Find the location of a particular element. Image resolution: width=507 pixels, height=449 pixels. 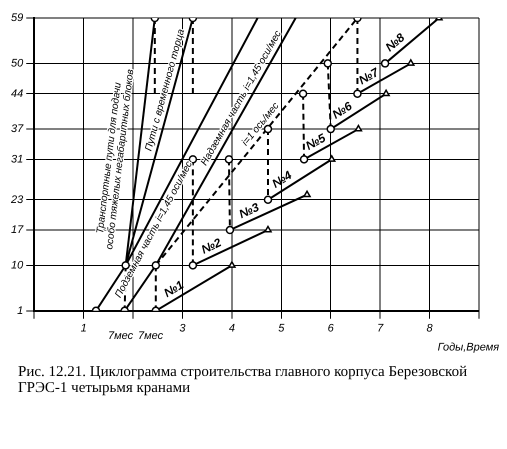

x-tick-label: 4 is located at coordinates (231, 328).